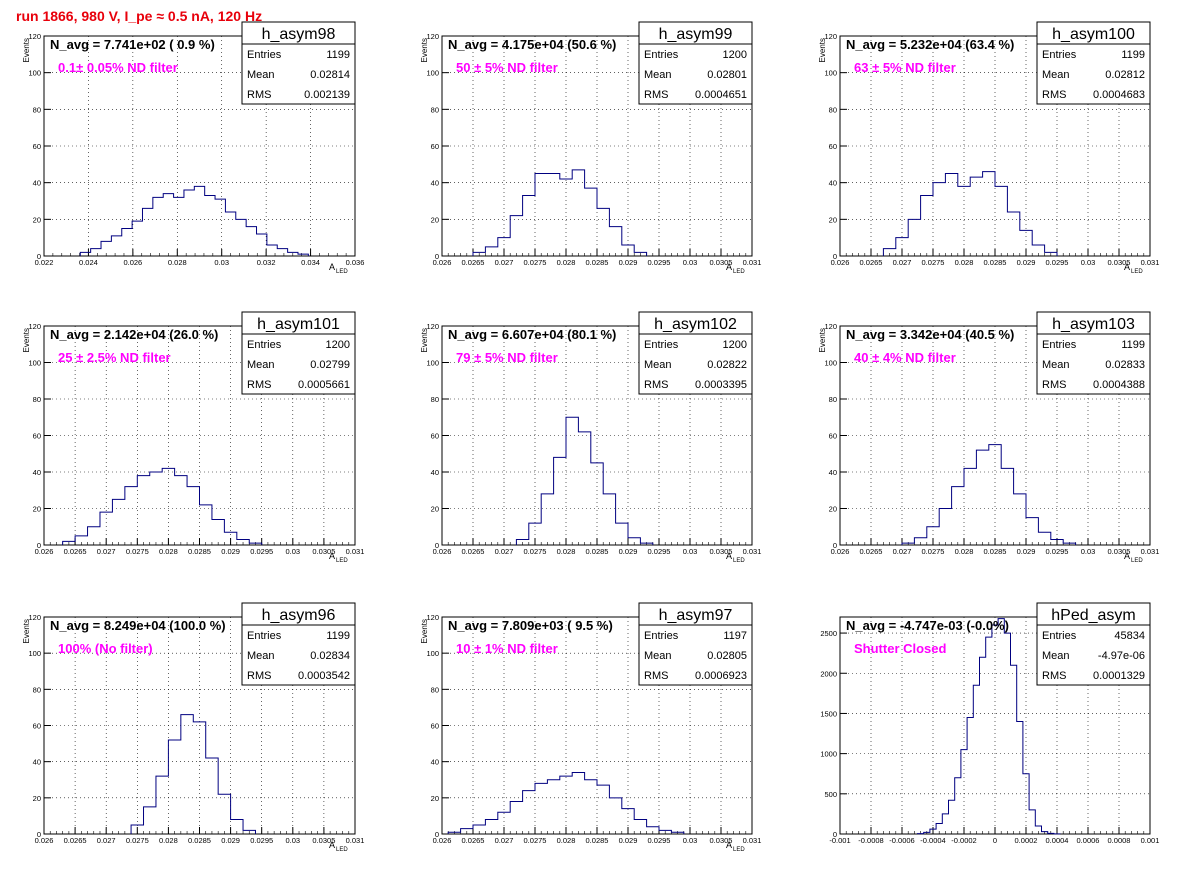  I want to click on histogram-name: h_asym101, so click(298, 324).